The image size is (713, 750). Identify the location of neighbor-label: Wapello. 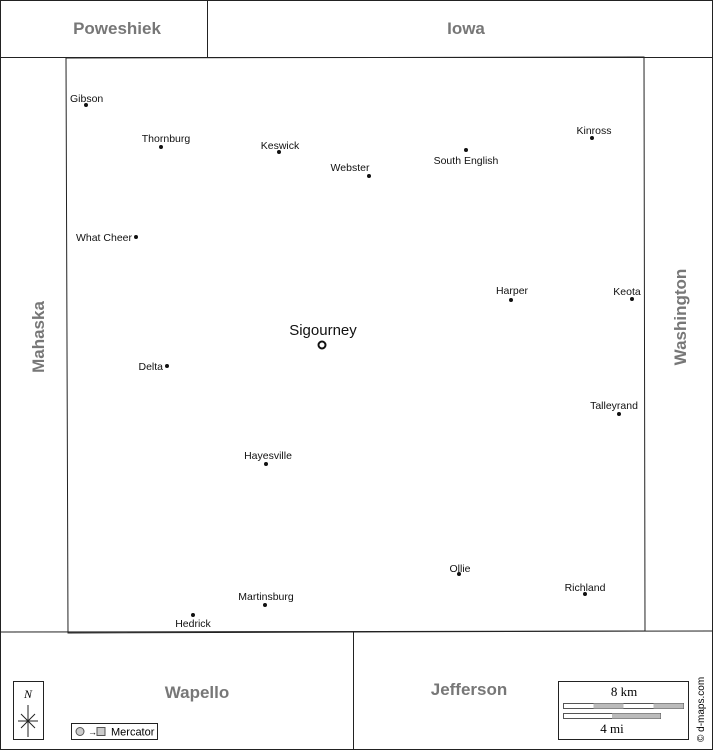
(197, 692).